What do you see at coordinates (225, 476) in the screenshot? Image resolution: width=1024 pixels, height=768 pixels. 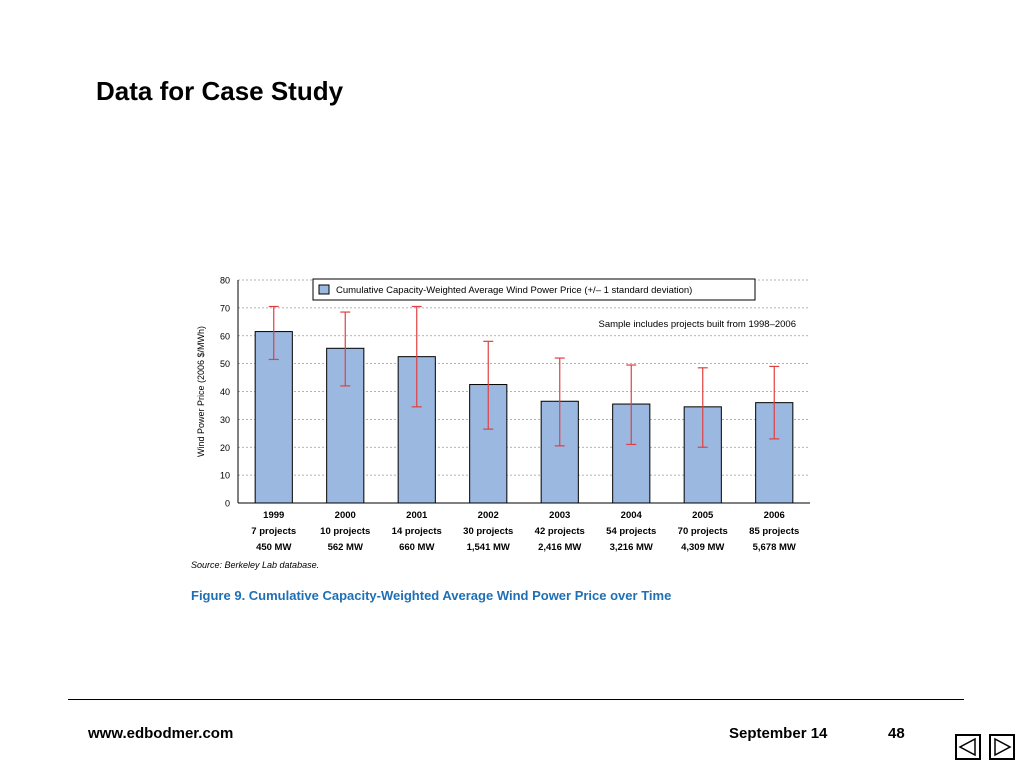 I see `y-tick-label: 10` at bounding box center [225, 476].